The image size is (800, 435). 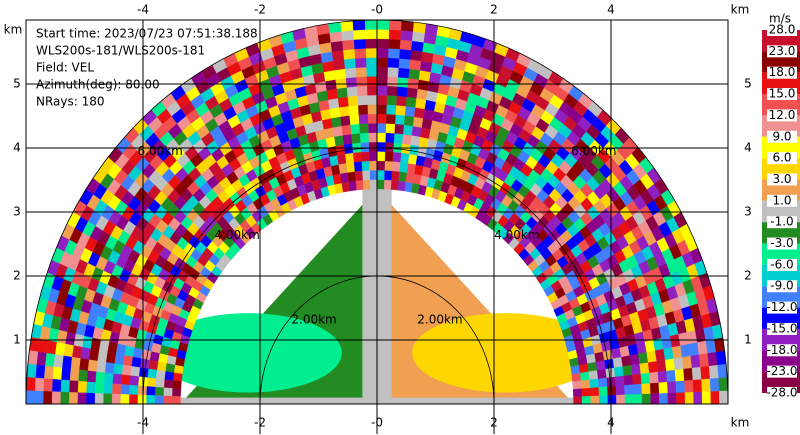 I want to click on x-tick-label: -0, so click(x=377, y=10).